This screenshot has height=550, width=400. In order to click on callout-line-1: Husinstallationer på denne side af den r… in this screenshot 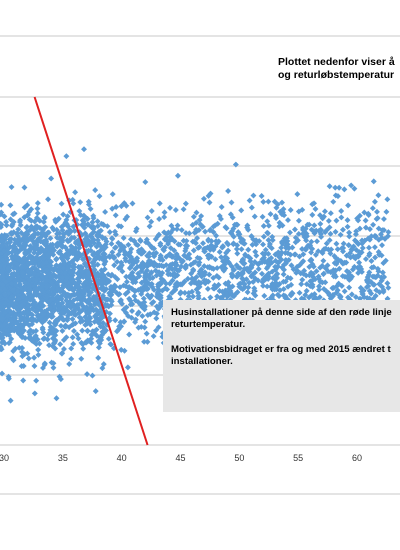, I will do `click(281, 312)`.